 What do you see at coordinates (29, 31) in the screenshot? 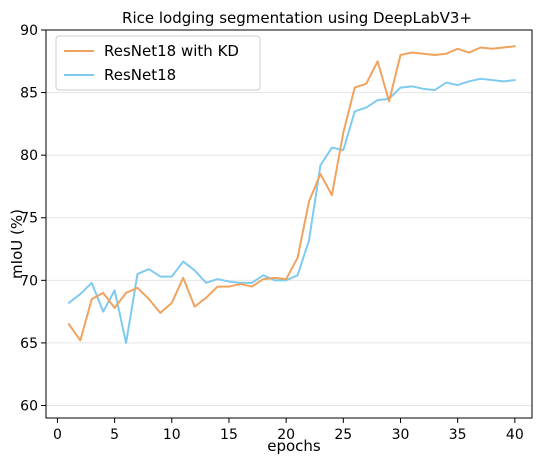
I see `y-tick-label-6: 90` at bounding box center [29, 31].